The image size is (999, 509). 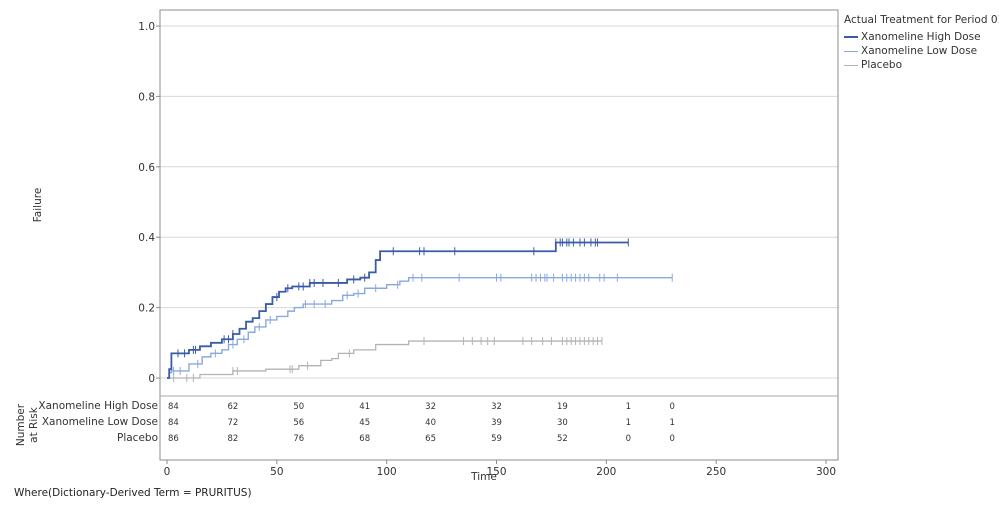 What do you see at coordinates (716, 472) in the screenshot?
I see `x-tick-label: 250` at bounding box center [716, 472].